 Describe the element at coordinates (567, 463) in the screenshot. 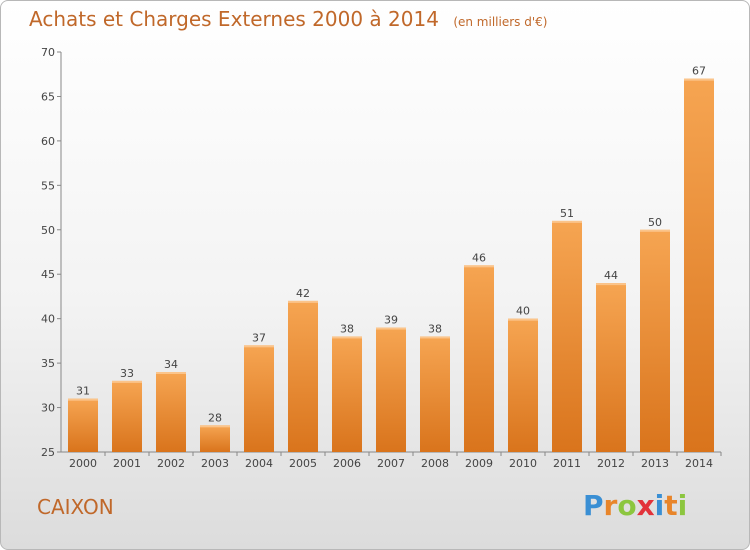

I see `x-tick-label: 2011` at that location.